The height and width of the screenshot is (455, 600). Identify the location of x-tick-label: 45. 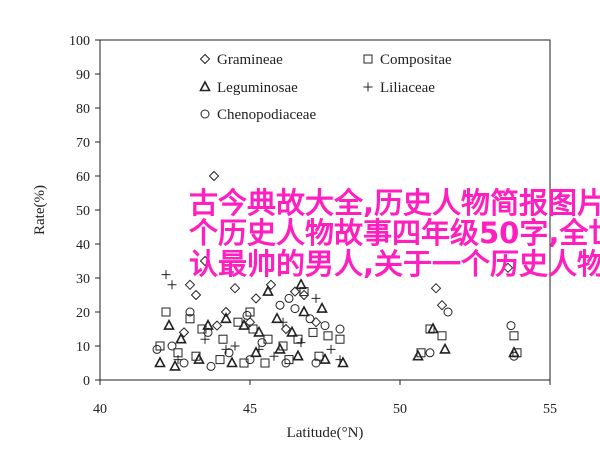
(250, 409).